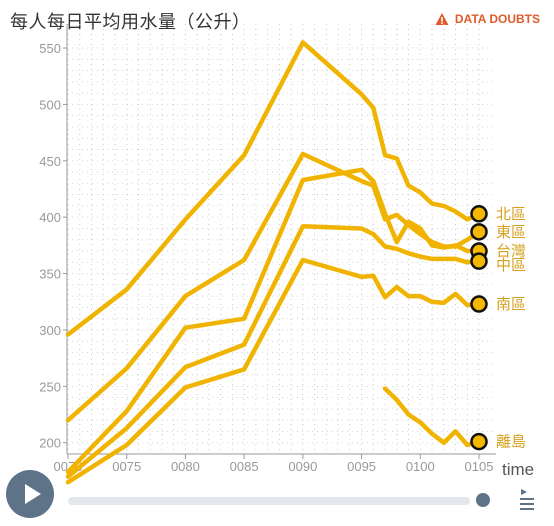  Describe the element at coordinates (50, 274) in the screenshot. I see `y-tick-label: 350` at that location.